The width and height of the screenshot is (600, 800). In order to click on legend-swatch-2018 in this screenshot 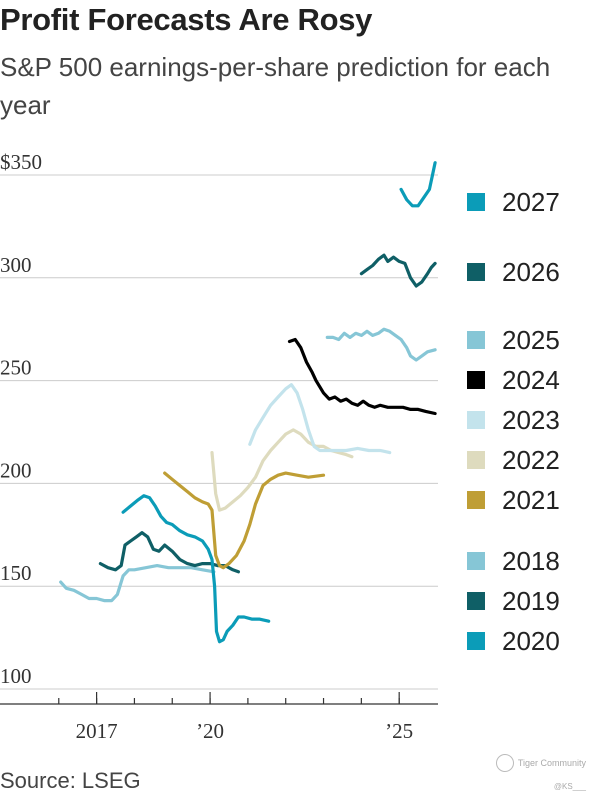, I will do `click(476, 561)`.